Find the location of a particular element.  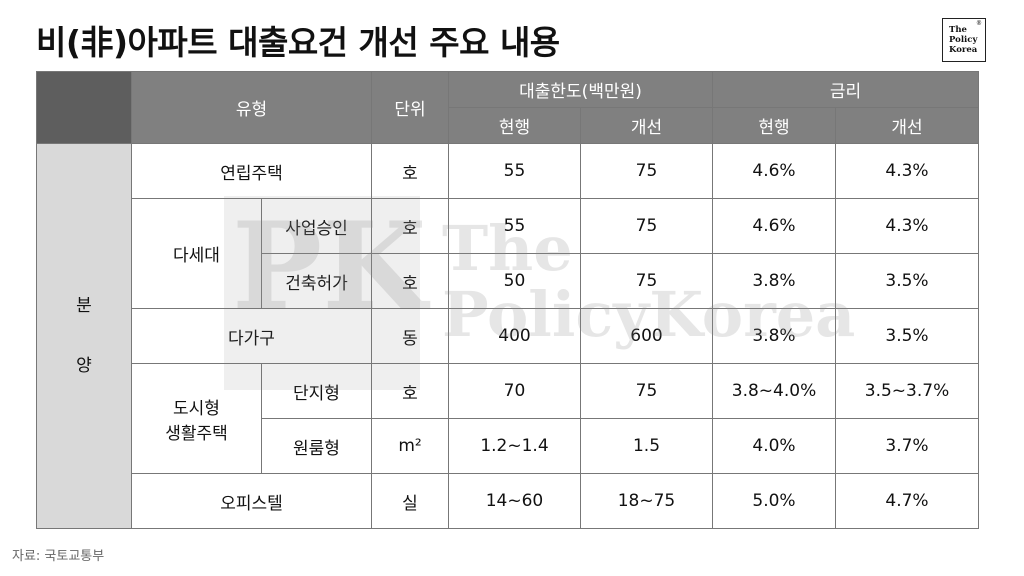

registered-mark: ® is located at coordinates (979, 23).